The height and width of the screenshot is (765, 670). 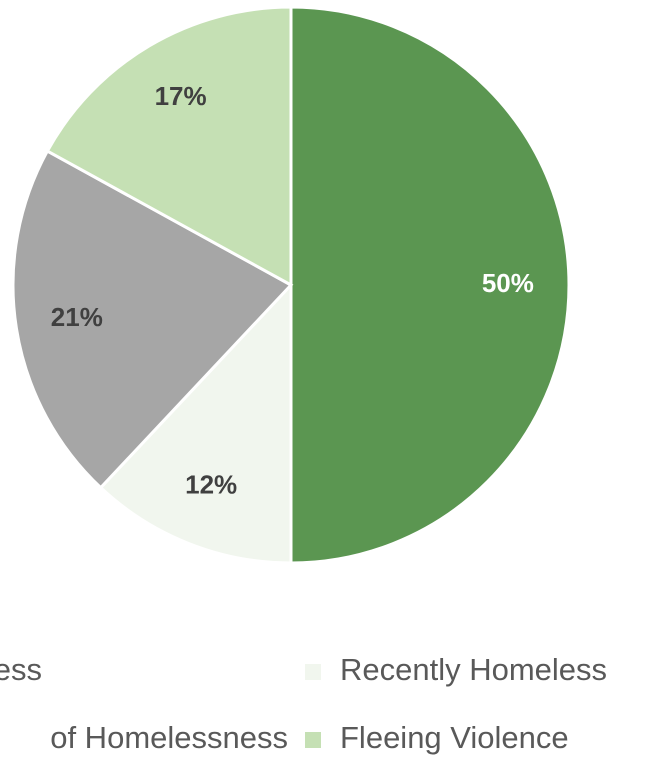 I want to click on legend-label: of Homelessness, so click(x=169, y=737).